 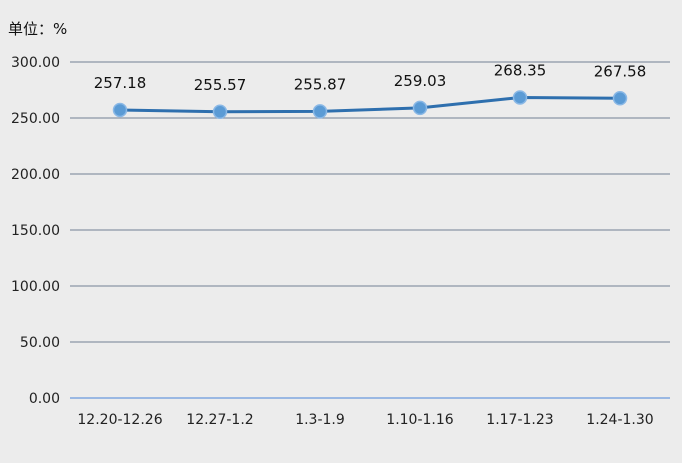 What do you see at coordinates (35, 287) in the screenshot?
I see `y-tick-label: 100.00` at bounding box center [35, 287].